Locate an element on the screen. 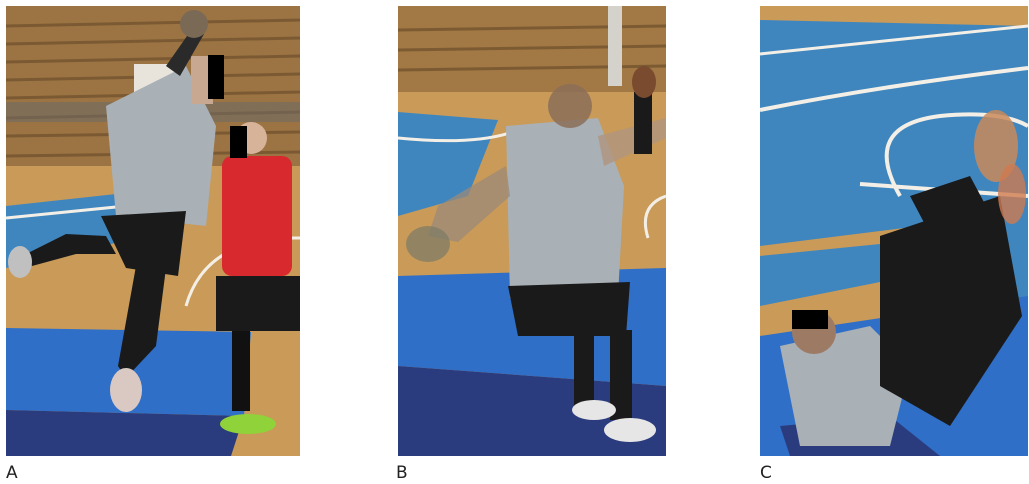 This screenshot has height=484, width=1029. panel-label-b: B is located at coordinates (402, 473).